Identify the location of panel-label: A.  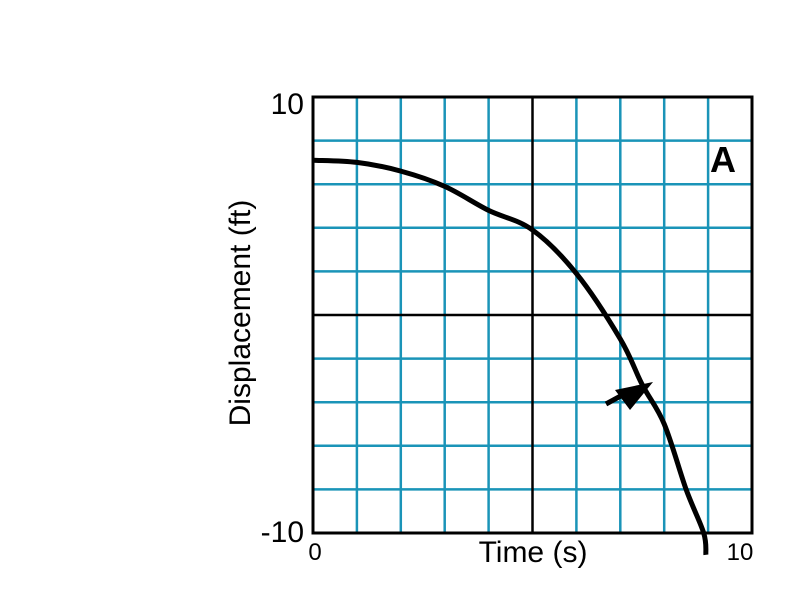
(723, 159).